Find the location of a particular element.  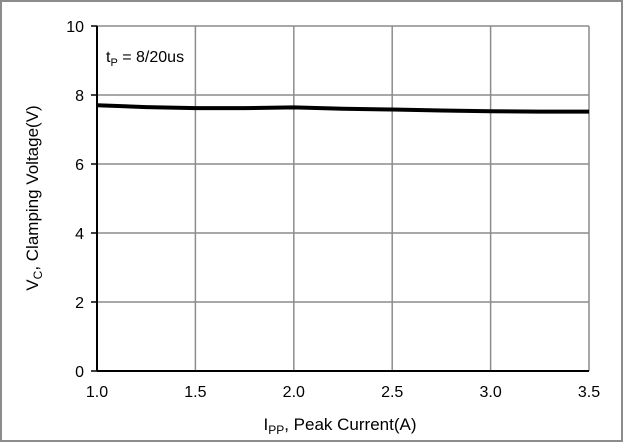

annotation-sub: P is located at coordinates (113, 63).